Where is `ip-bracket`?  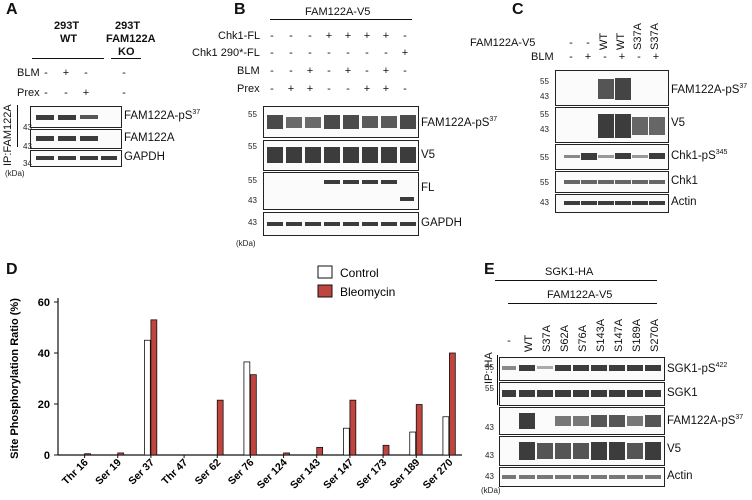 ip-bracket is located at coordinates (497, 380).